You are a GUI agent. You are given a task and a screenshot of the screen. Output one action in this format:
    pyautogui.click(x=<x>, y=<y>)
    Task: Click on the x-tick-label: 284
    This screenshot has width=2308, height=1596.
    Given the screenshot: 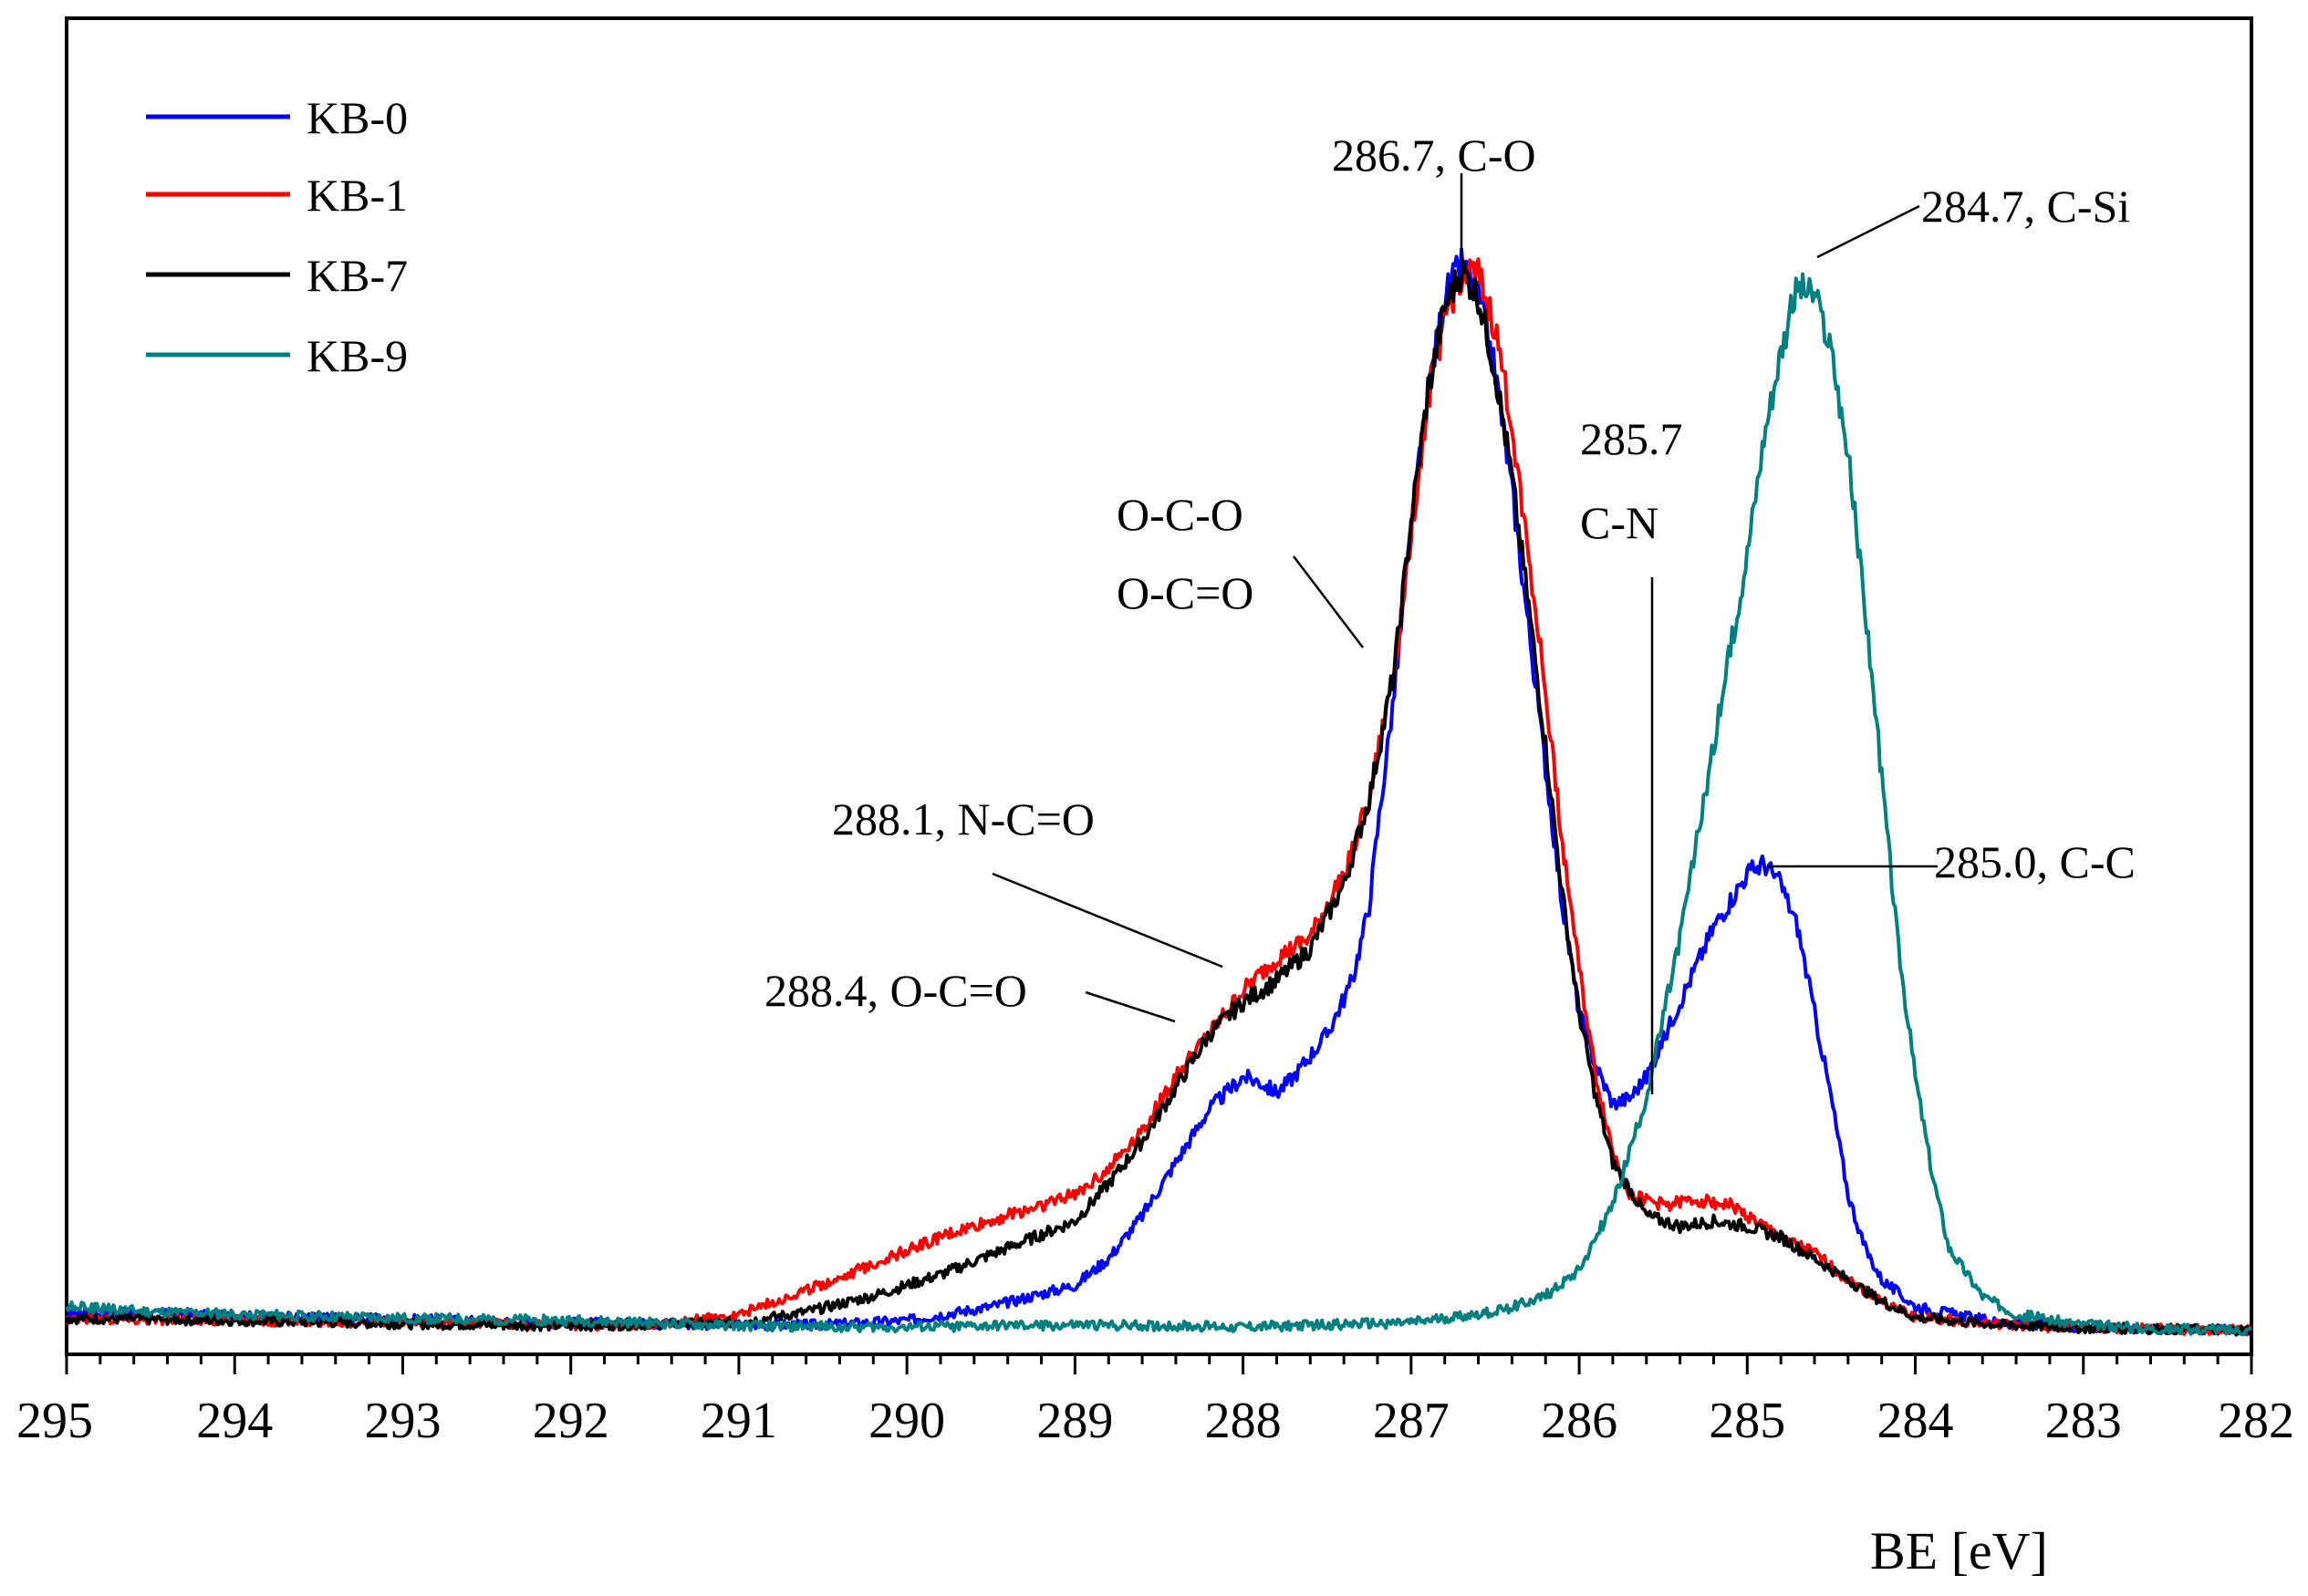 What is the action you would take?
    pyautogui.click(x=1915, y=1421)
    